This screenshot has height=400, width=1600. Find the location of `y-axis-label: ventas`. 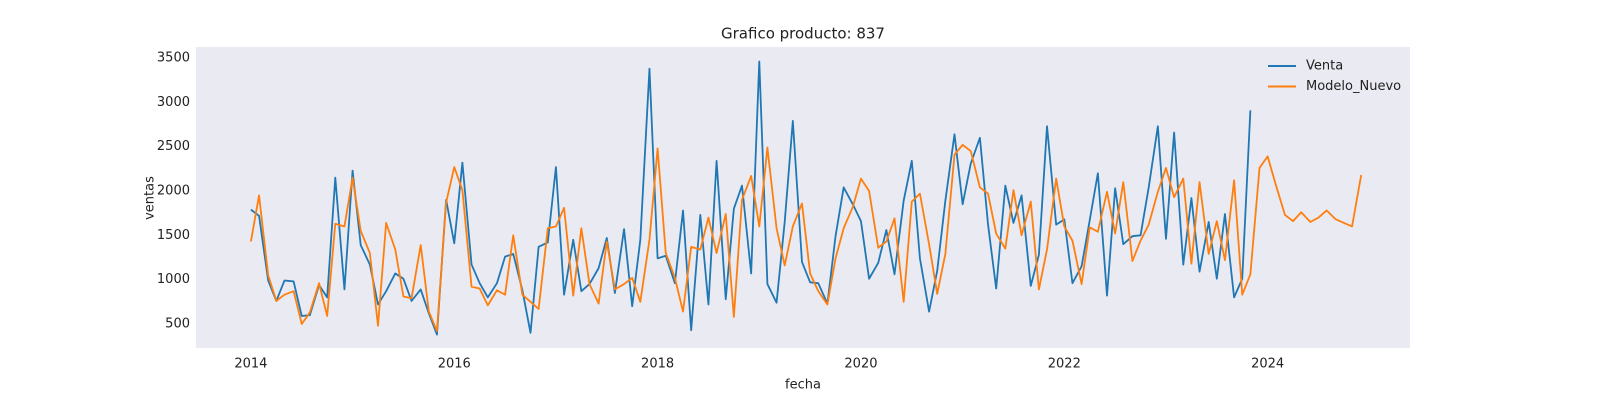

y-axis-label: ventas is located at coordinates (150, 198).